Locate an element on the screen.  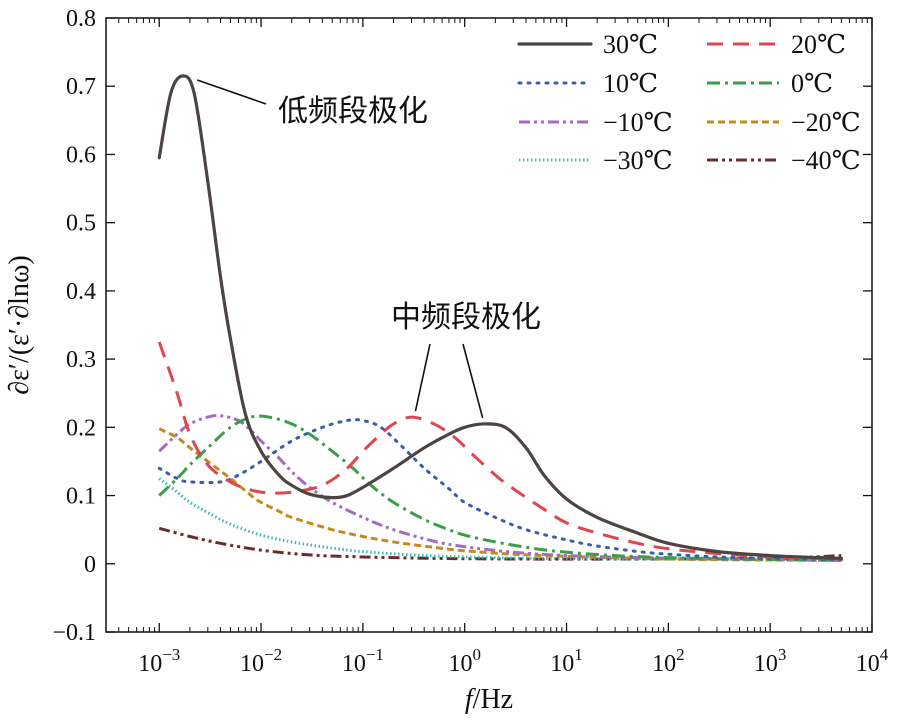
y-tick-label: 0.3 is located at coordinates (81, 360).